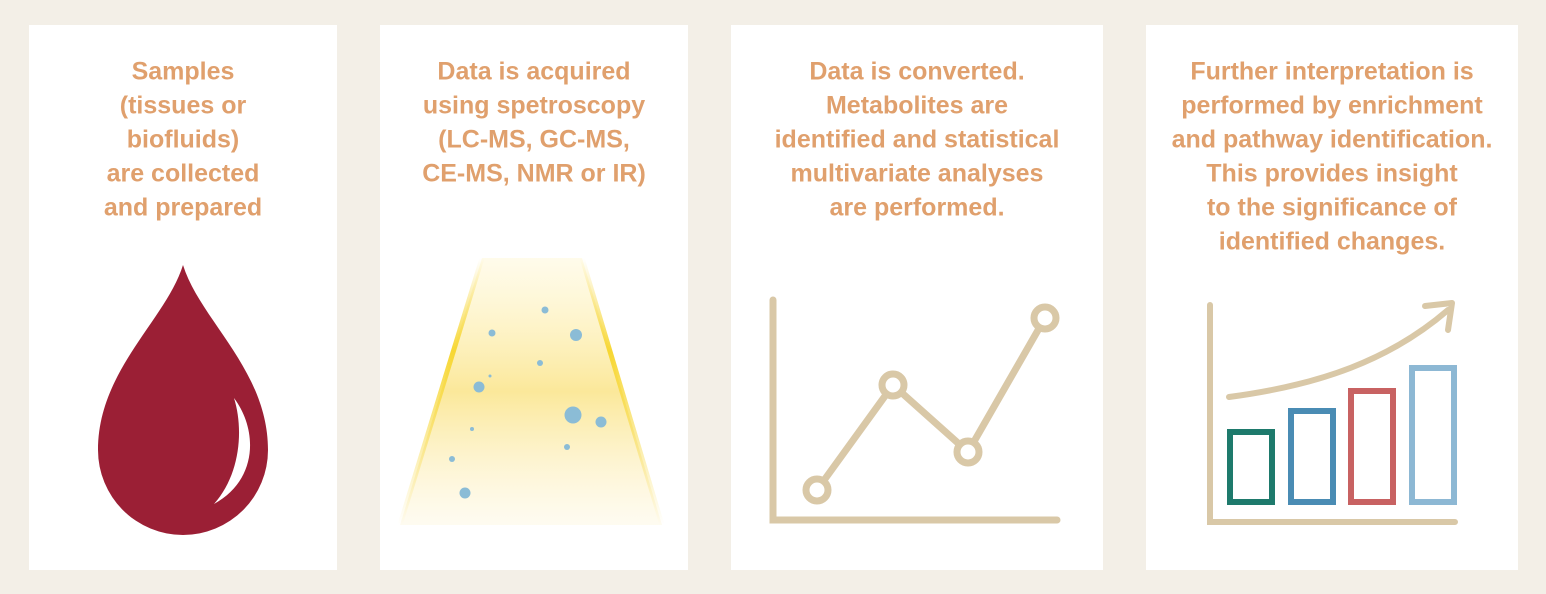 The image size is (1546, 594). What do you see at coordinates (183, 400) in the screenshot?
I see `blood-drop` at bounding box center [183, 400].